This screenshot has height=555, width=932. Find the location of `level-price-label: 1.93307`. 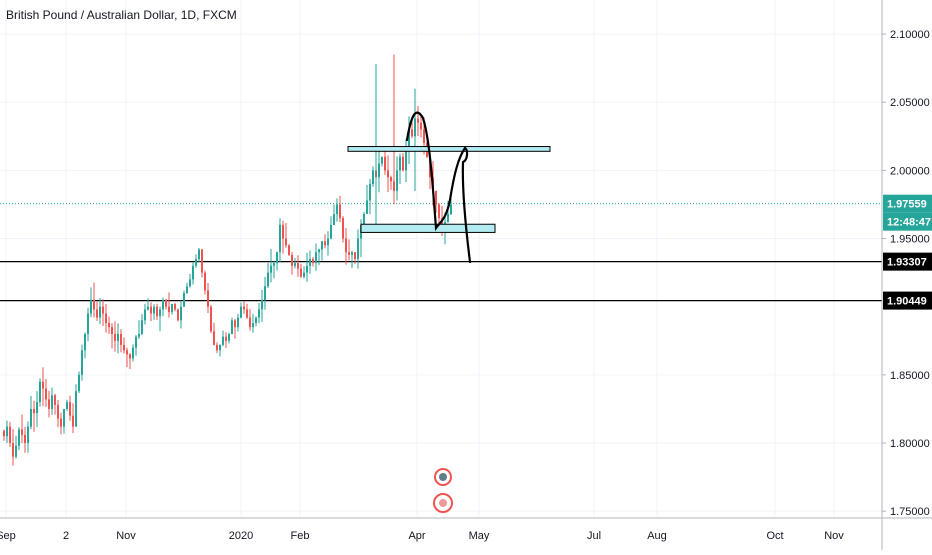

level-price-label: 1.93307 is located at coordinates (907, 263).